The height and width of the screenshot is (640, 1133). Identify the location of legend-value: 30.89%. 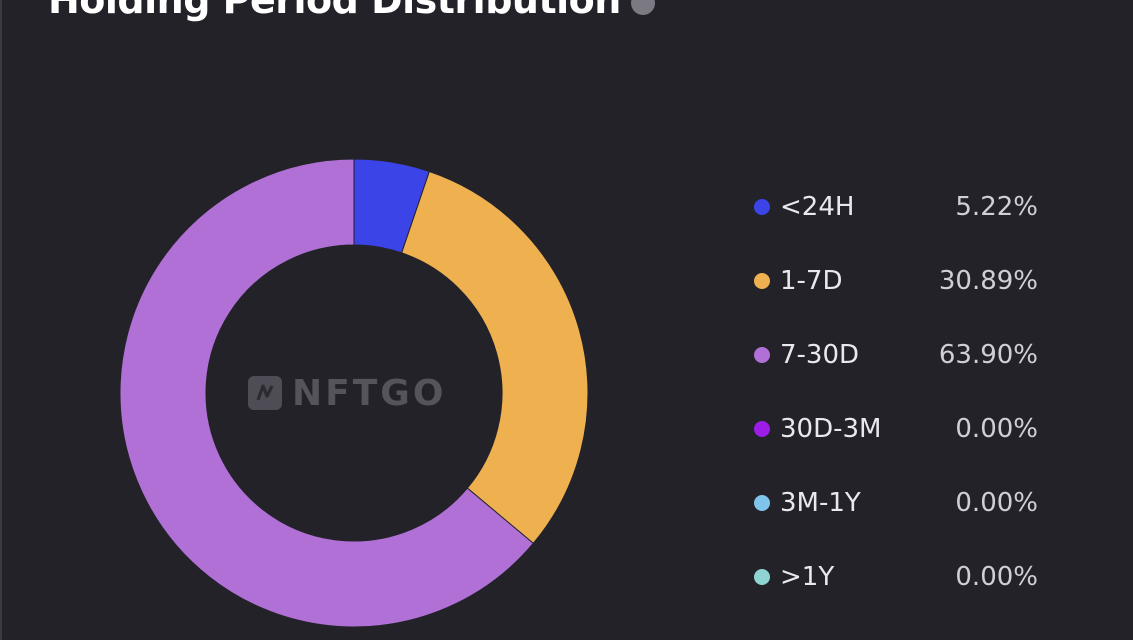
(988, 281).